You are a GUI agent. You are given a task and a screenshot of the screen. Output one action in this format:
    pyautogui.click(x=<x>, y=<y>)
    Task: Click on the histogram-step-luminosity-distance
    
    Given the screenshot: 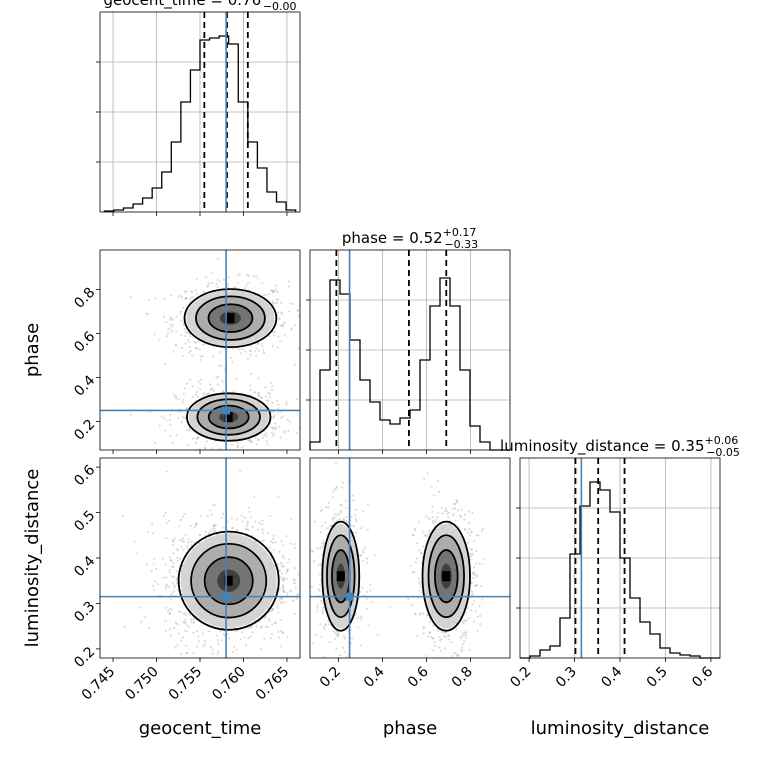 What is the action you would take?
    pyautogui.click(x=620, y=570)
    